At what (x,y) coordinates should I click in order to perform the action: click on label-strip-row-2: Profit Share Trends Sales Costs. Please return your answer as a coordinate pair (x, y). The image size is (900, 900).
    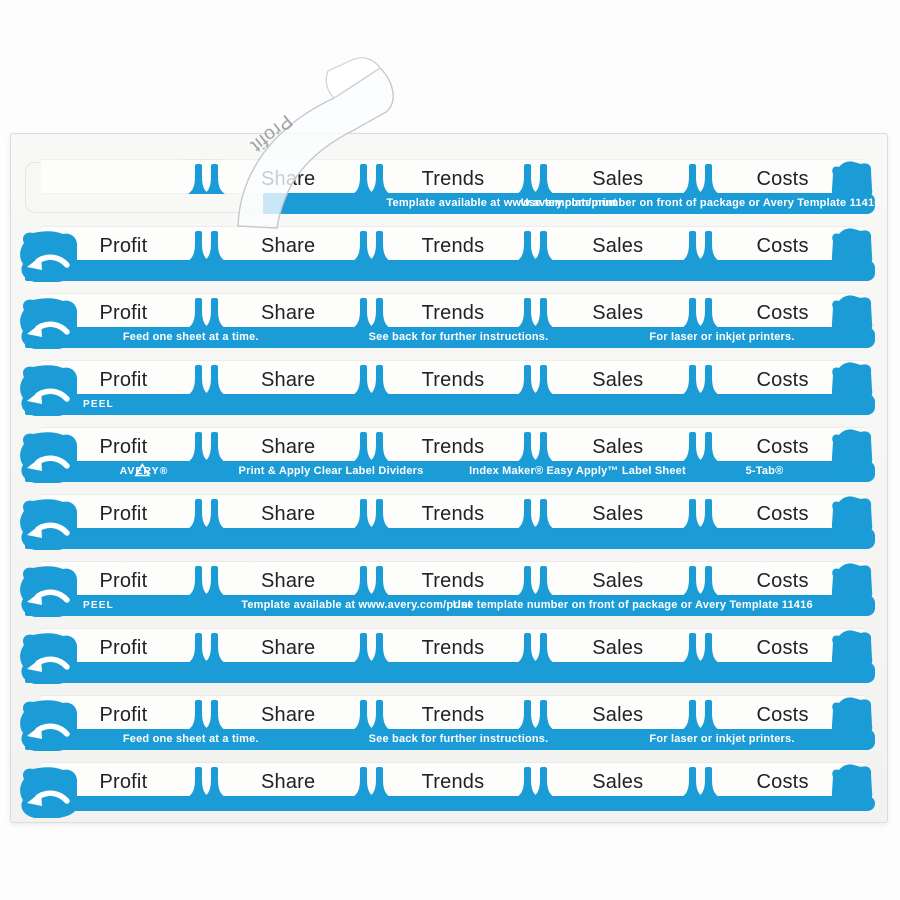
    Looking at the image, I should click on (449, 254).